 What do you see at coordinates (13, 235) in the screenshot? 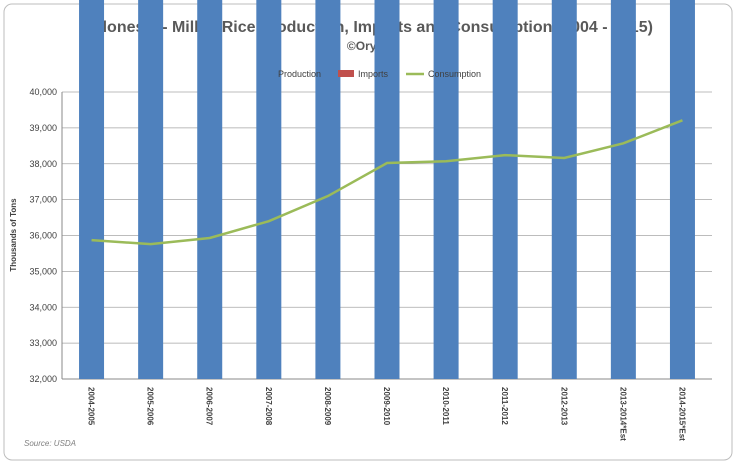
I see `y-axis-label: Thousands of Tons` at bounding box center [13, 235].